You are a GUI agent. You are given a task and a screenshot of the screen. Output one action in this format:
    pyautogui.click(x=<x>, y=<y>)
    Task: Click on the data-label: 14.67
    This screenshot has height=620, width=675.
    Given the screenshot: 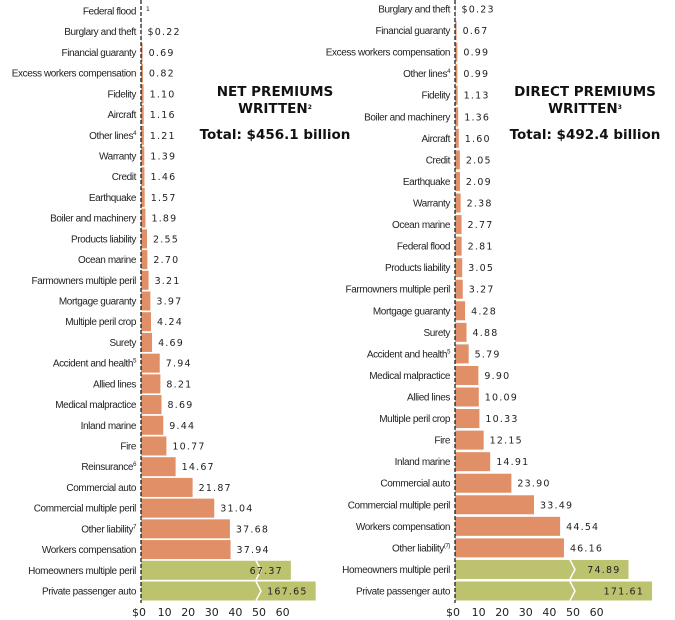 What is the action you would take?
    pyautogui.click(x=198, y=467)
    